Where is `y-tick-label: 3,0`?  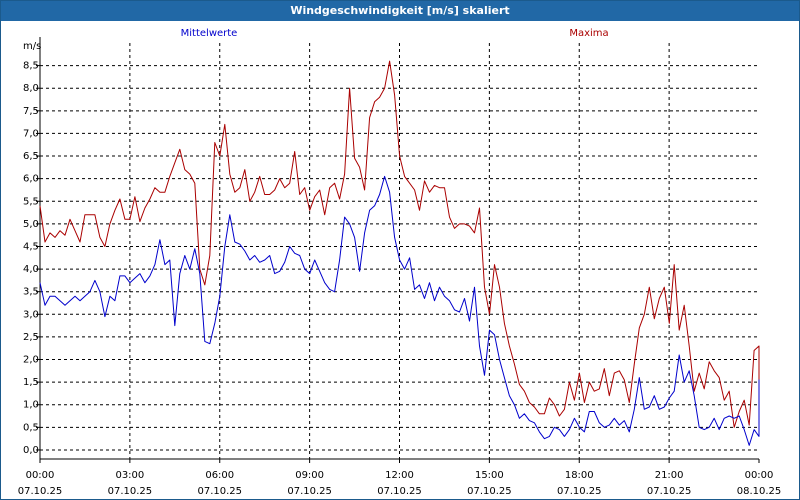 y-tick-label: 3,0 is located at coordinates (31, 314).